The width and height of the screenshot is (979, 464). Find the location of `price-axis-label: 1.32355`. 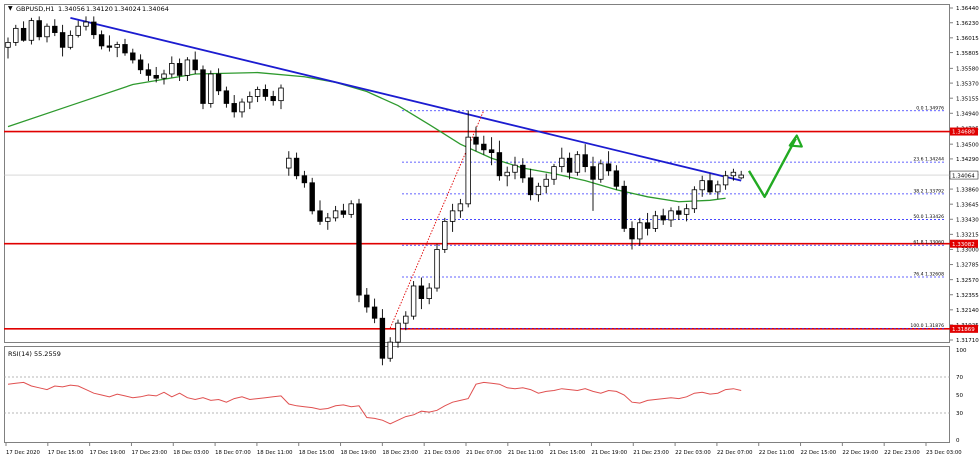

price-axis-label: 1.32355 is located at coordinates (967, 296).